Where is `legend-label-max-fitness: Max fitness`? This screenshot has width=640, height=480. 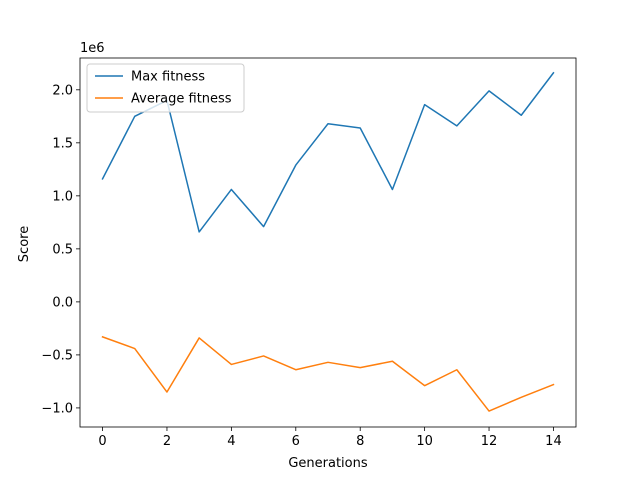 legend-label-max-fitness: Max fitness is located at coordinates (168, 77).